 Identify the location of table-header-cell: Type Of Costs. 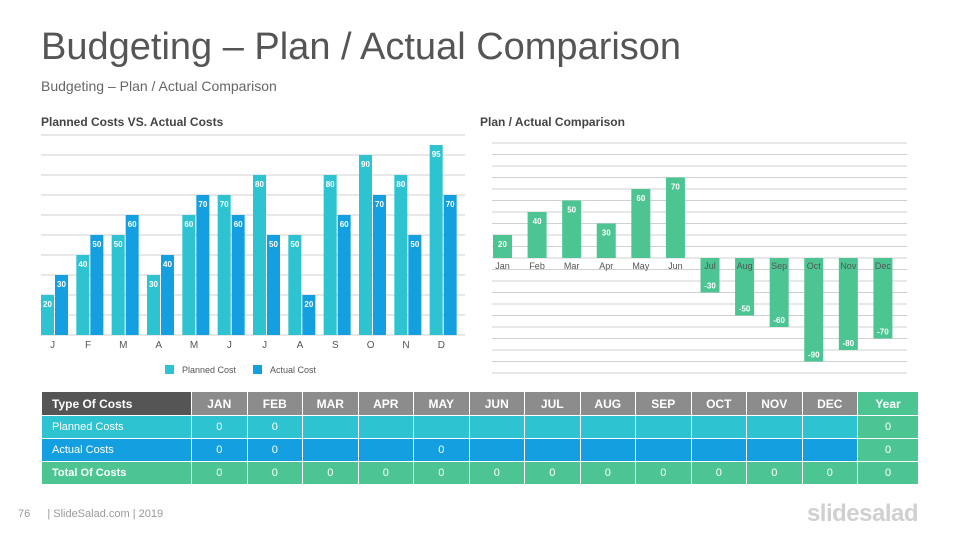
(116, 403).